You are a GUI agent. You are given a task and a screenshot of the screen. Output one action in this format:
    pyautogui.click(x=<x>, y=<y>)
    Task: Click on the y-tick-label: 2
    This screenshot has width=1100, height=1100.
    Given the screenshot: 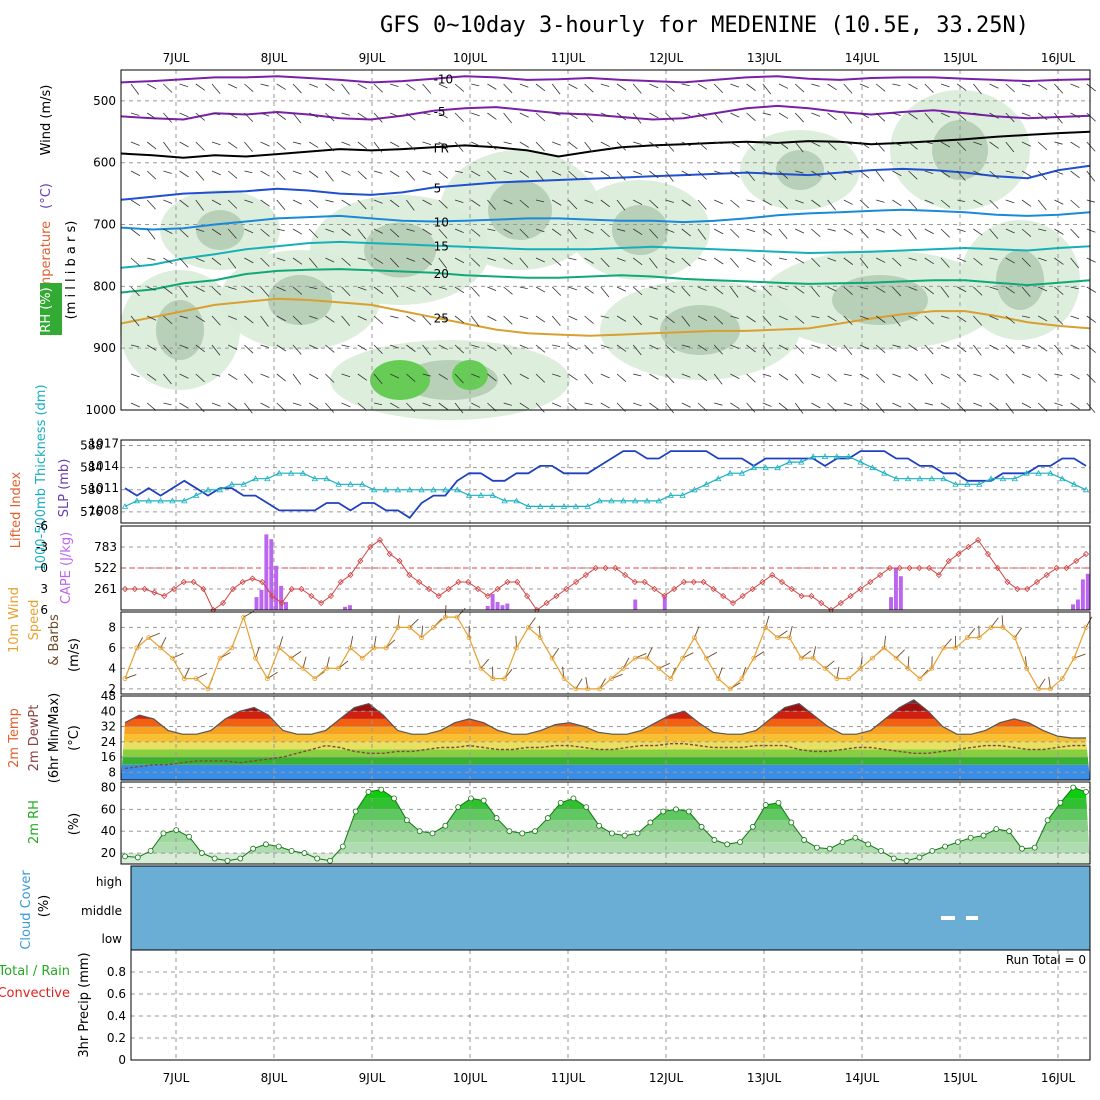 What is the action you would take?
    pyautogui.click(x=112, y=689)
    